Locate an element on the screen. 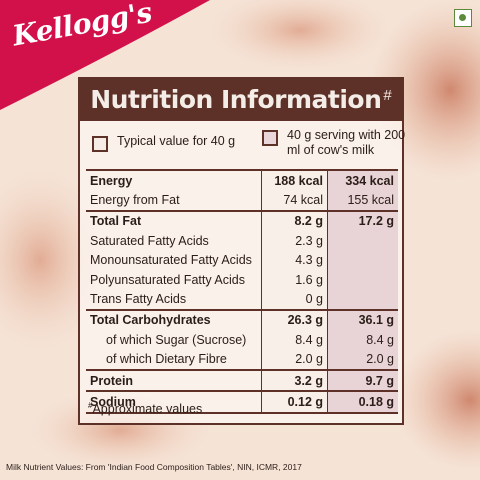 The image size is (480, 480). value-per-40g: 74 kcal is located at coordinates (294, 200).